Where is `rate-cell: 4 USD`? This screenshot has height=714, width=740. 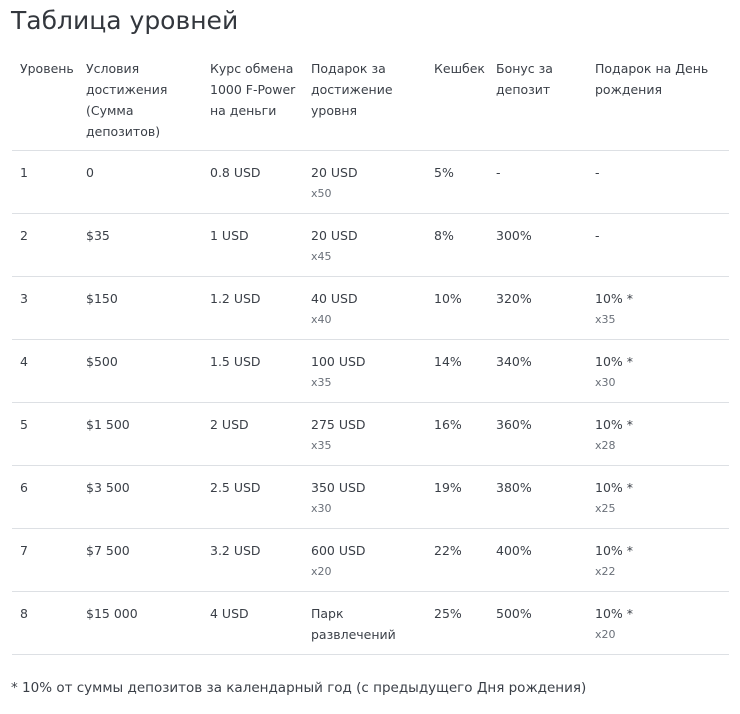 rate-cell: 4 USD is located at coordinates (252, 623).